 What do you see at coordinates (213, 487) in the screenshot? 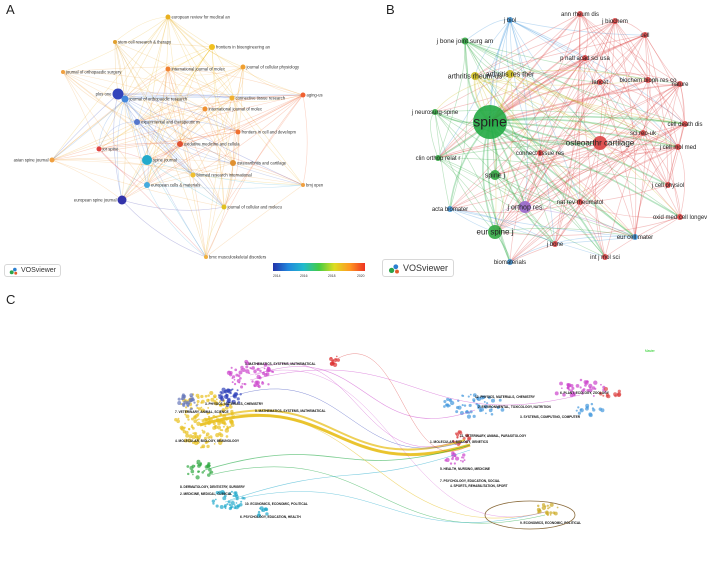
I see `discipline-label-citing: 8. DERMATOLOGY, DENTISTRY, SURGERY` at bounding box center [213, 487].